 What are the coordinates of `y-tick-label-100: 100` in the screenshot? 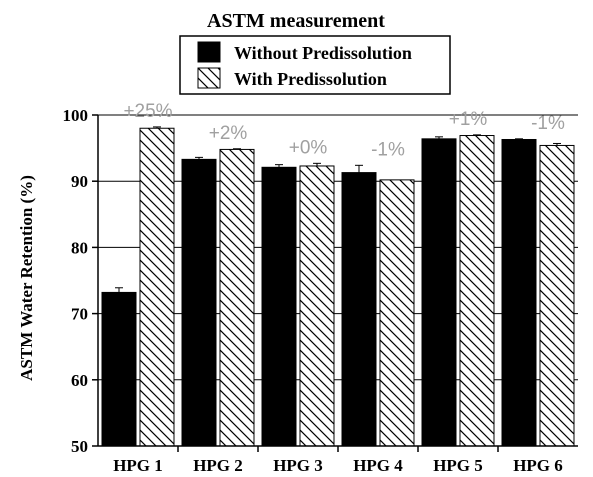 It's located at (76, 115).